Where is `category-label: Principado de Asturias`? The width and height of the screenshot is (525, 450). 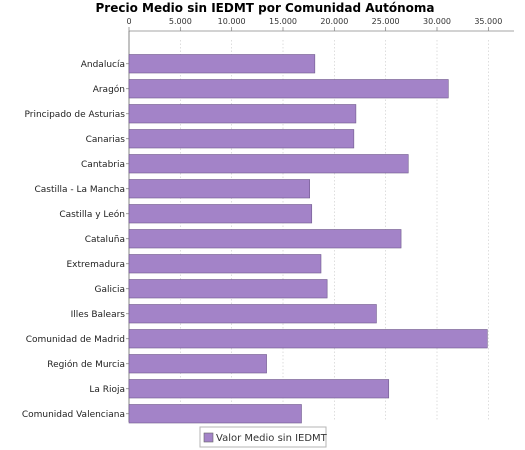
category-label: Principado de Asturias is located at coordinates (74, 115).